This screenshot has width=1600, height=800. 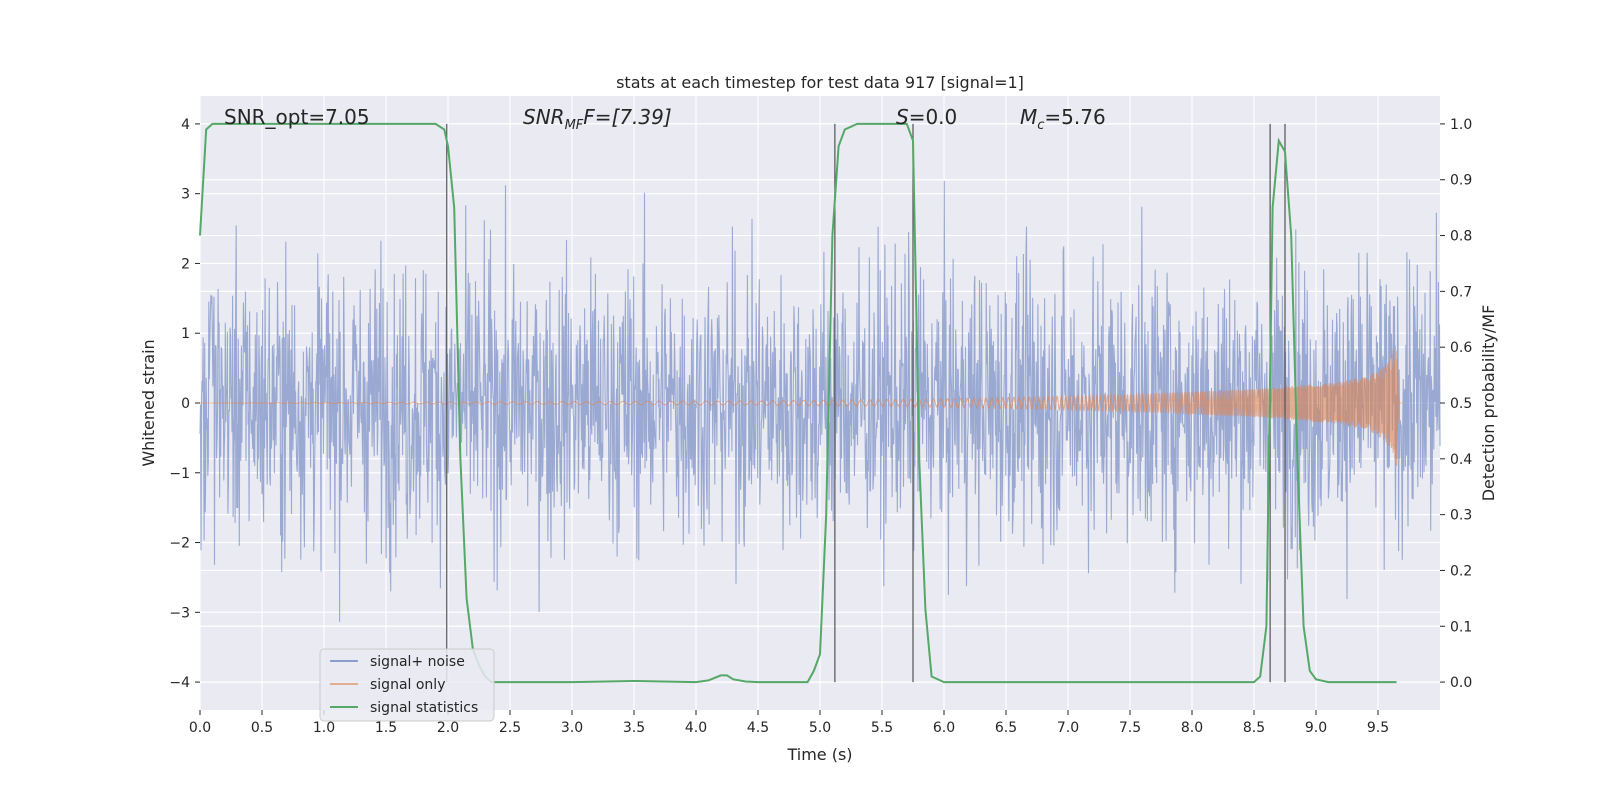 I want to click on series-signal-only, so click(x=801, y=405).